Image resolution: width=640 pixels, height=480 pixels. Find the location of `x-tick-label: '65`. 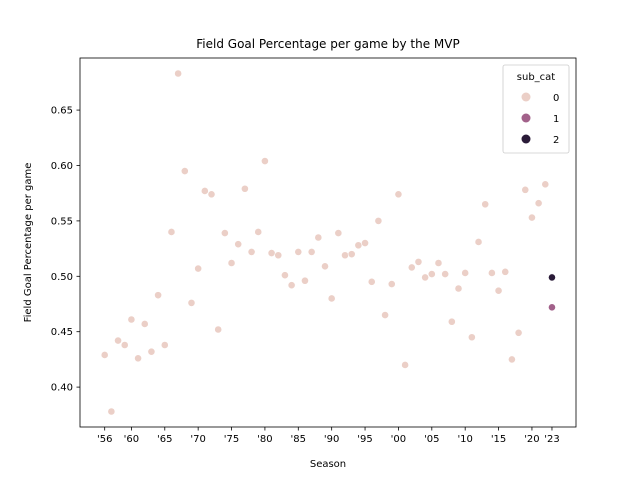

x-tick-label: '65 is located at coordinates (164, 439).